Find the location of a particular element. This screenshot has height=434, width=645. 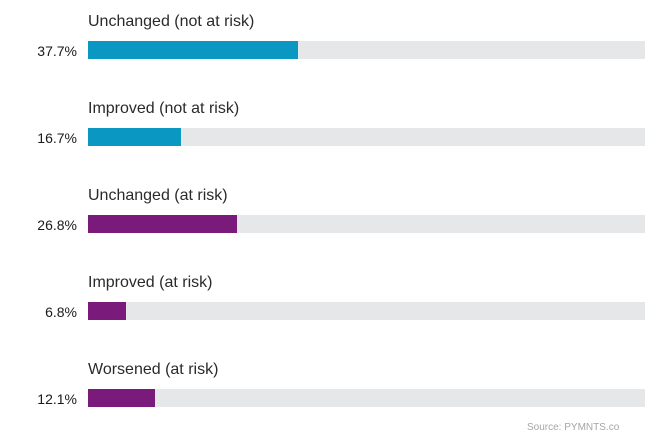

value-label: 26.8% is located at coordinates (57, 225).